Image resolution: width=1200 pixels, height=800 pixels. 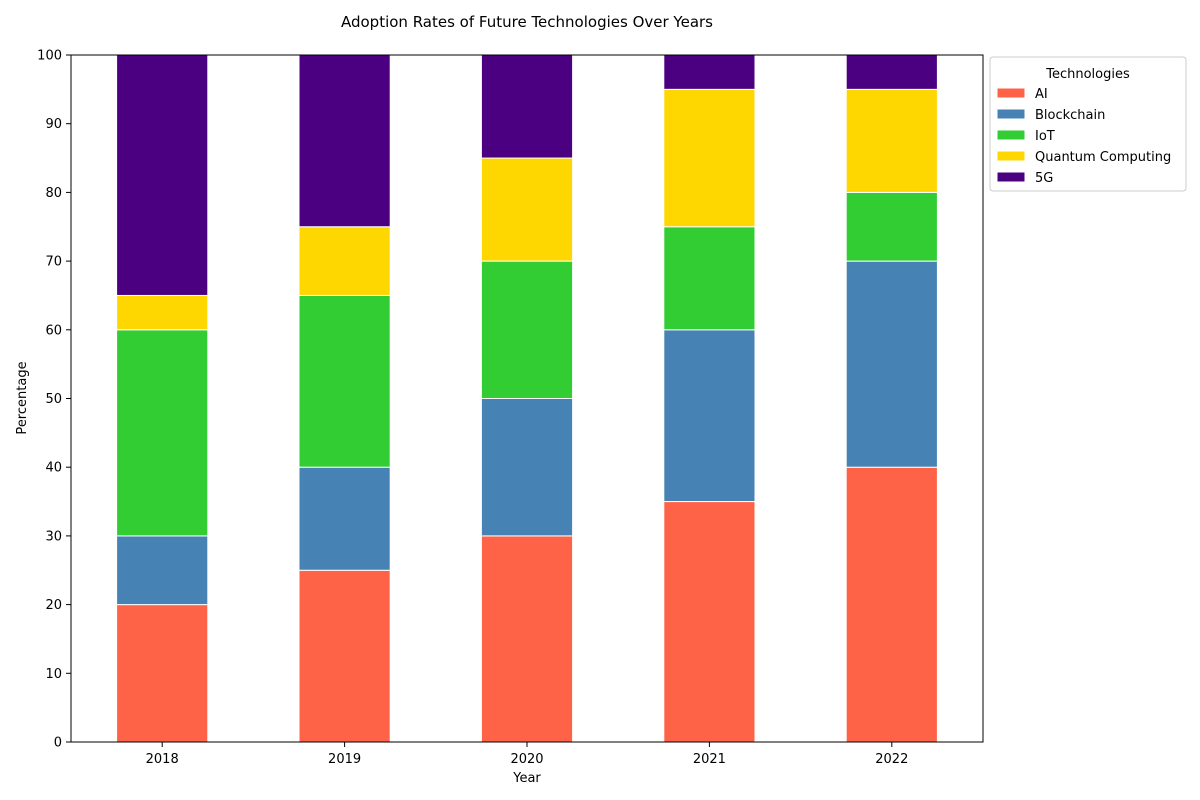 I want to click on legend-swatch-ai, so click(x=1011, y=93).